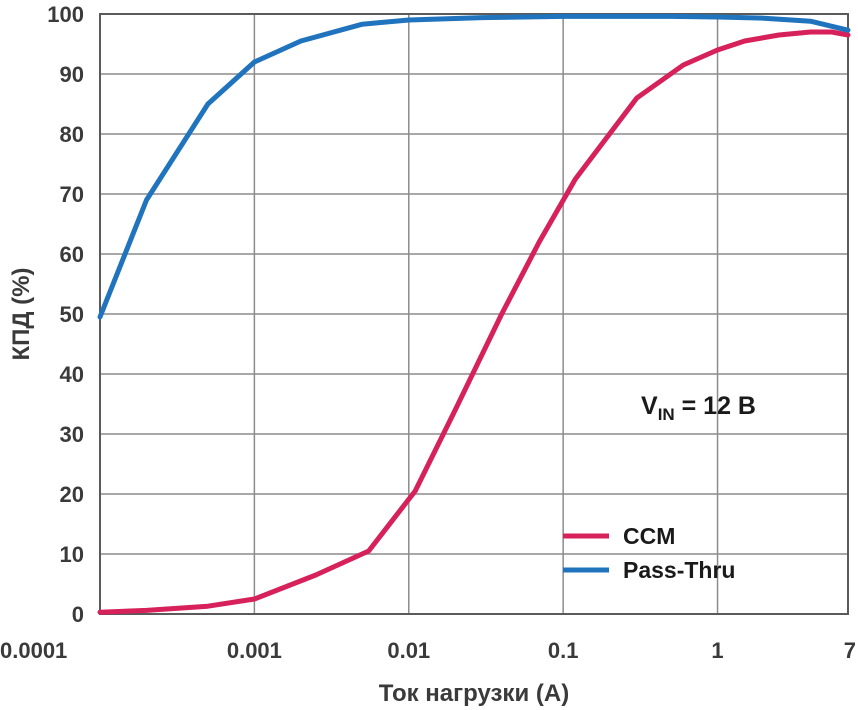 The height and width of the screenshot is (710, 858). I want to click on y-tick-label: 10, so click(72, 554).